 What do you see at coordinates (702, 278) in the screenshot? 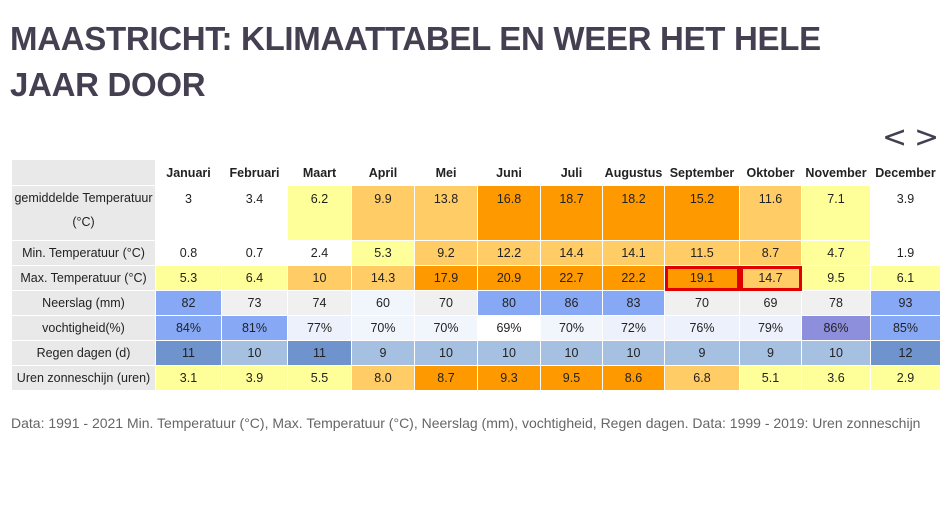
I see `table-cell: 19.1` at bounding box center [702, 278].